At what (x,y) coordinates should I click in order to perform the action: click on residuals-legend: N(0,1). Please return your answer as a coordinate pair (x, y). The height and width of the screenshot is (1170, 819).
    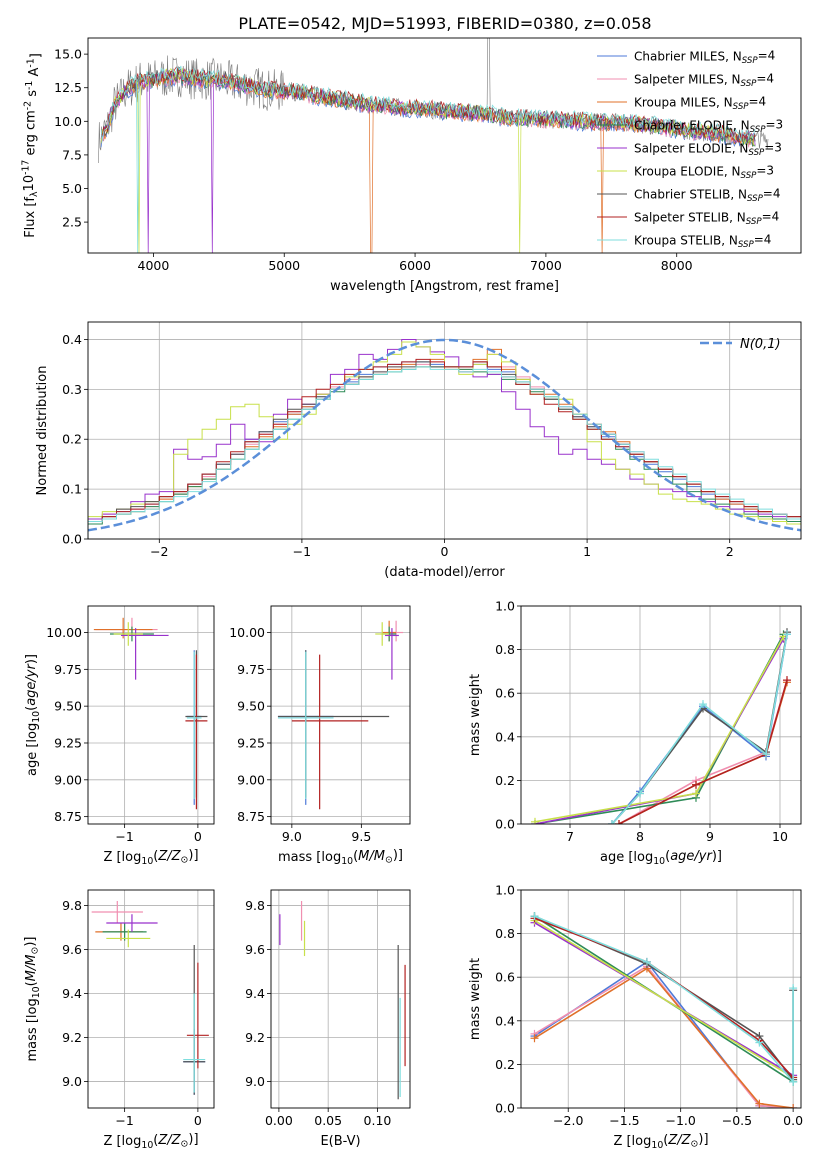
    Looking at the image, I should click on (740, 344).